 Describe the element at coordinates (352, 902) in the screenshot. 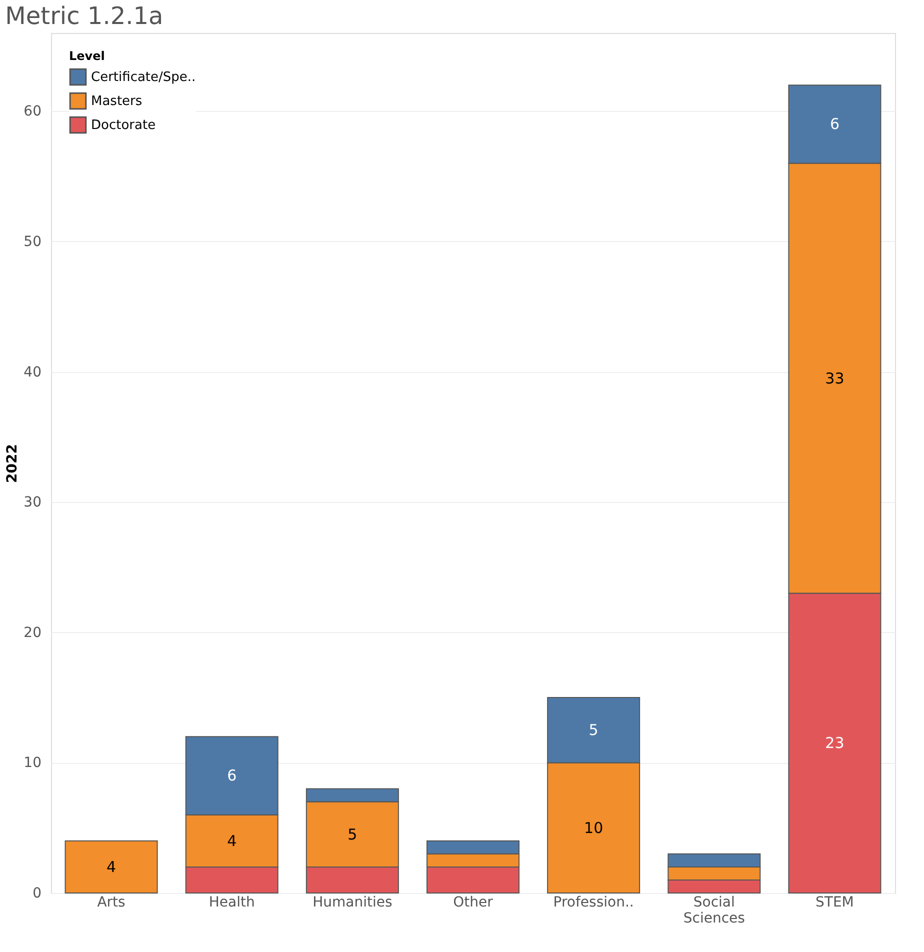

I see `x-tick-label: Humanities` at that location.